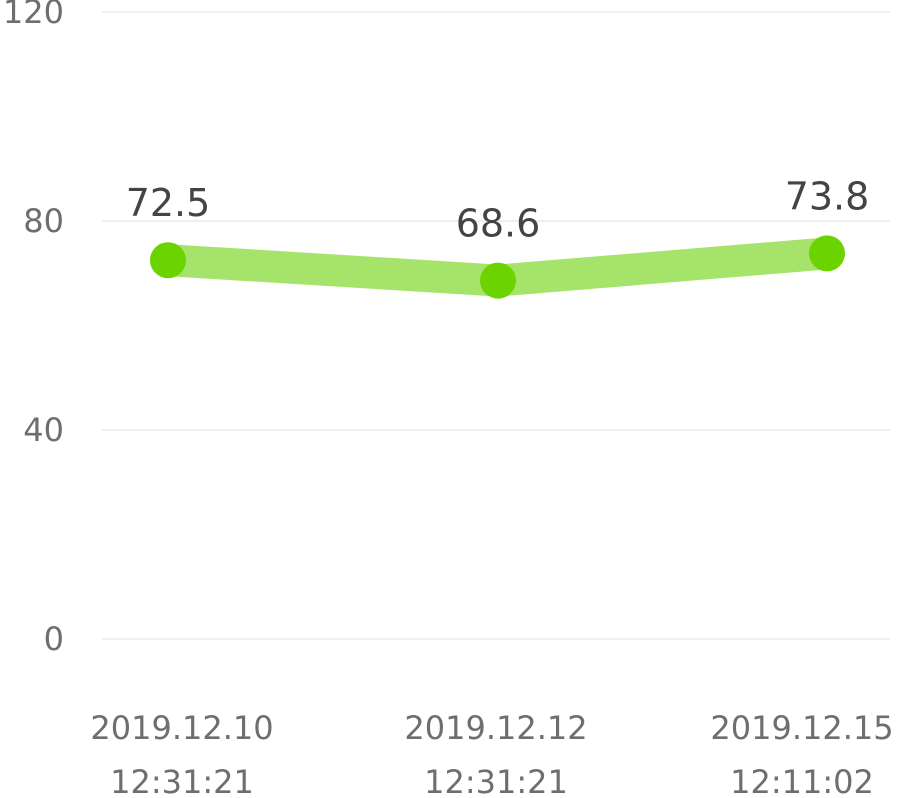 The image size is (900, 798). Describe the element at coordinates (33, 15) in the screenshot. I see `y-tick-label: 120` at that location.